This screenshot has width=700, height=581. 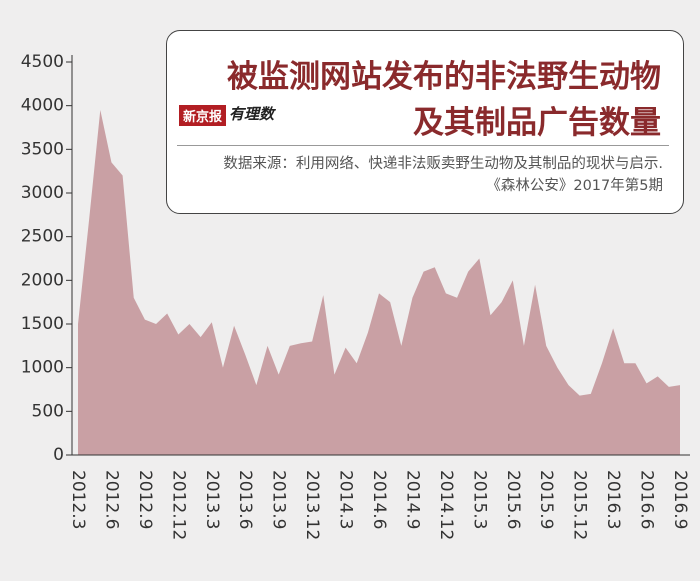 I want to click on y-tick-label: 3000, so click(x=42, y=193).